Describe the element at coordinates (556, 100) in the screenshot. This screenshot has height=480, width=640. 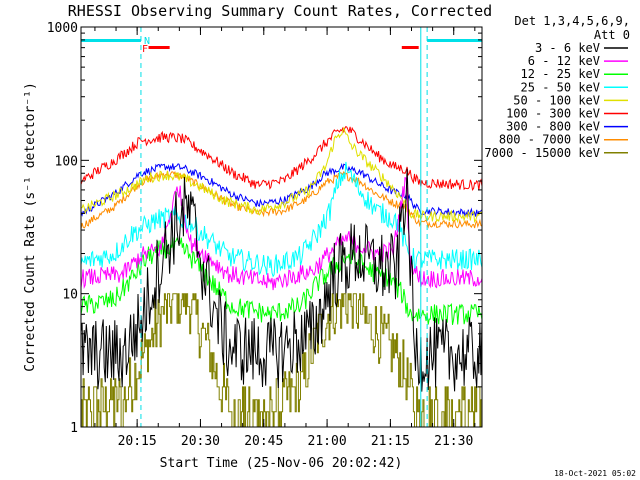
I see `legend-label: 50 - 100 keV` at that location.